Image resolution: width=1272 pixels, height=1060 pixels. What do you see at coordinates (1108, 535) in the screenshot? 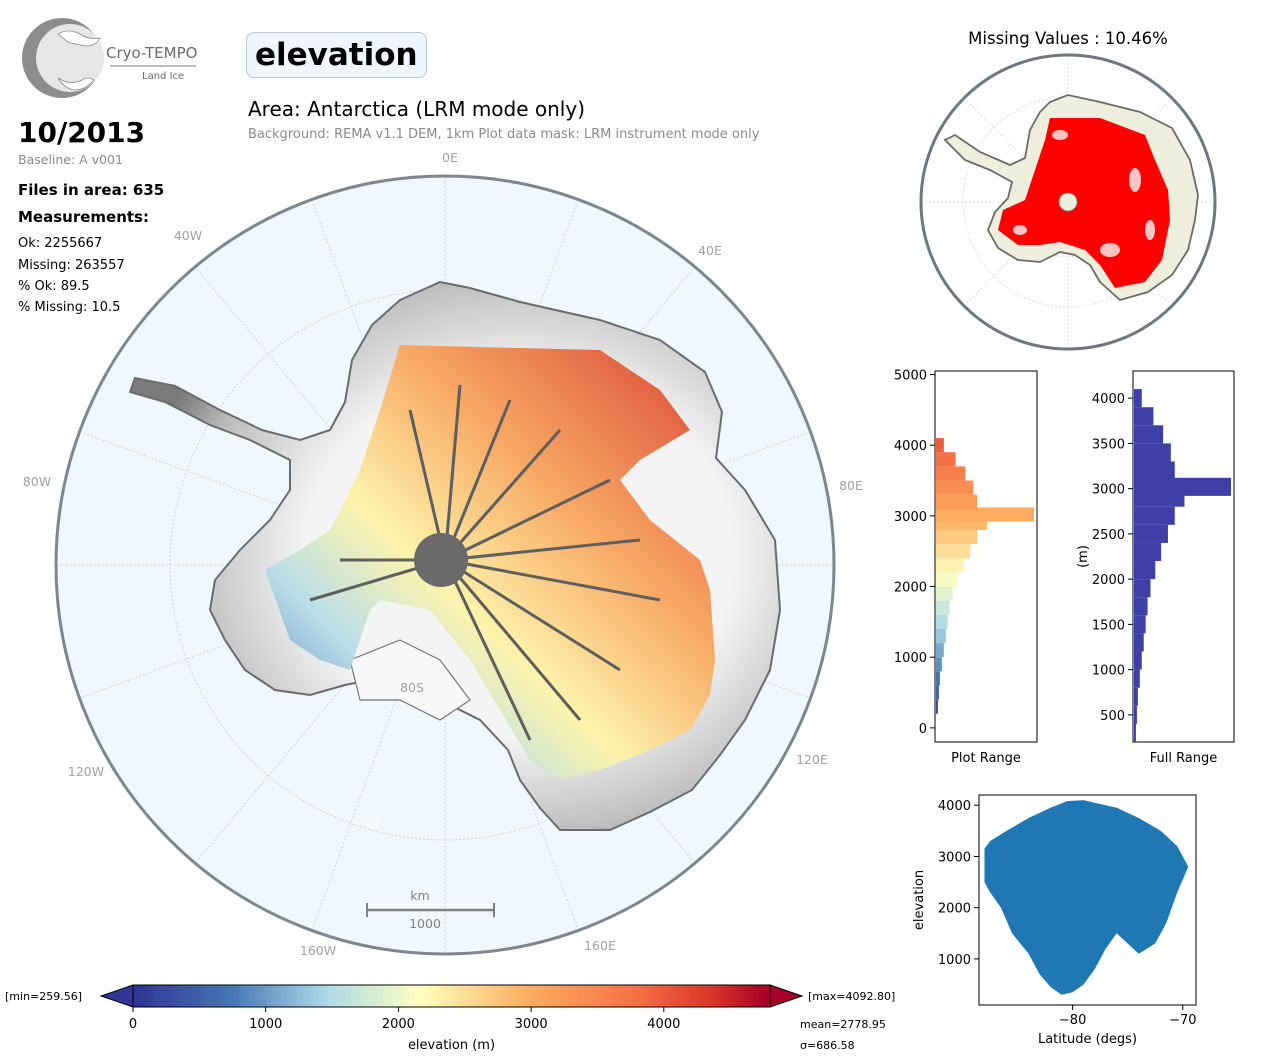
I see `hist-full-ytick-label: 2500` at bounding box center [1108, 535].